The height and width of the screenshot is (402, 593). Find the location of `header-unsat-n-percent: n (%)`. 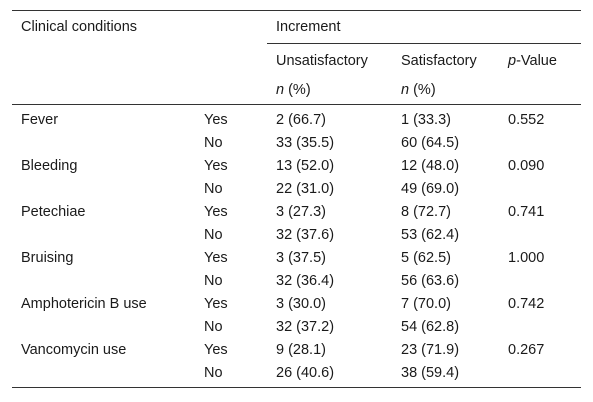

header-unsat-n-percent: n (%) is located at coordinates (293, 90).